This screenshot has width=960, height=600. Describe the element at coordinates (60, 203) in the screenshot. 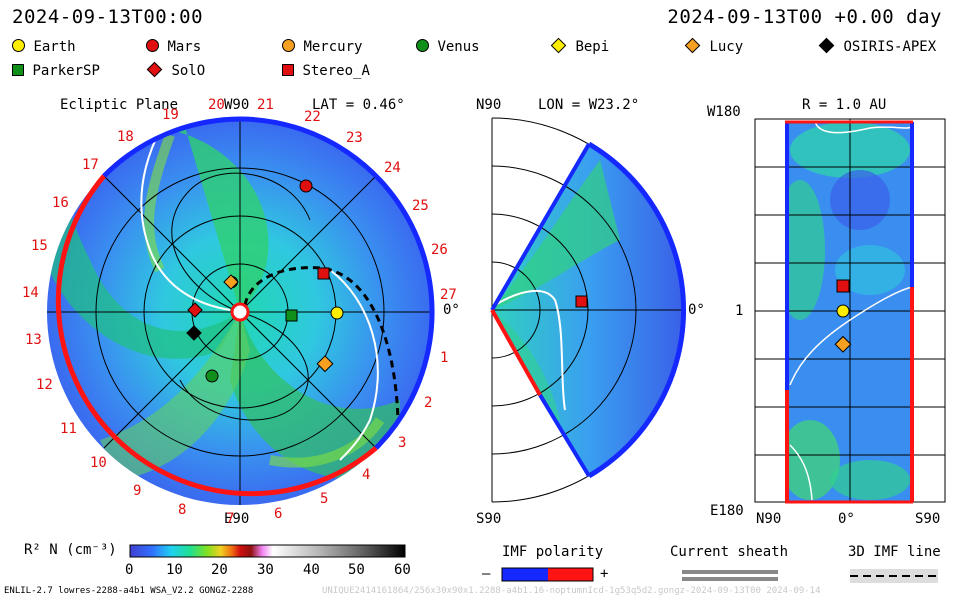

I see `carrington-16: 16` at that location.